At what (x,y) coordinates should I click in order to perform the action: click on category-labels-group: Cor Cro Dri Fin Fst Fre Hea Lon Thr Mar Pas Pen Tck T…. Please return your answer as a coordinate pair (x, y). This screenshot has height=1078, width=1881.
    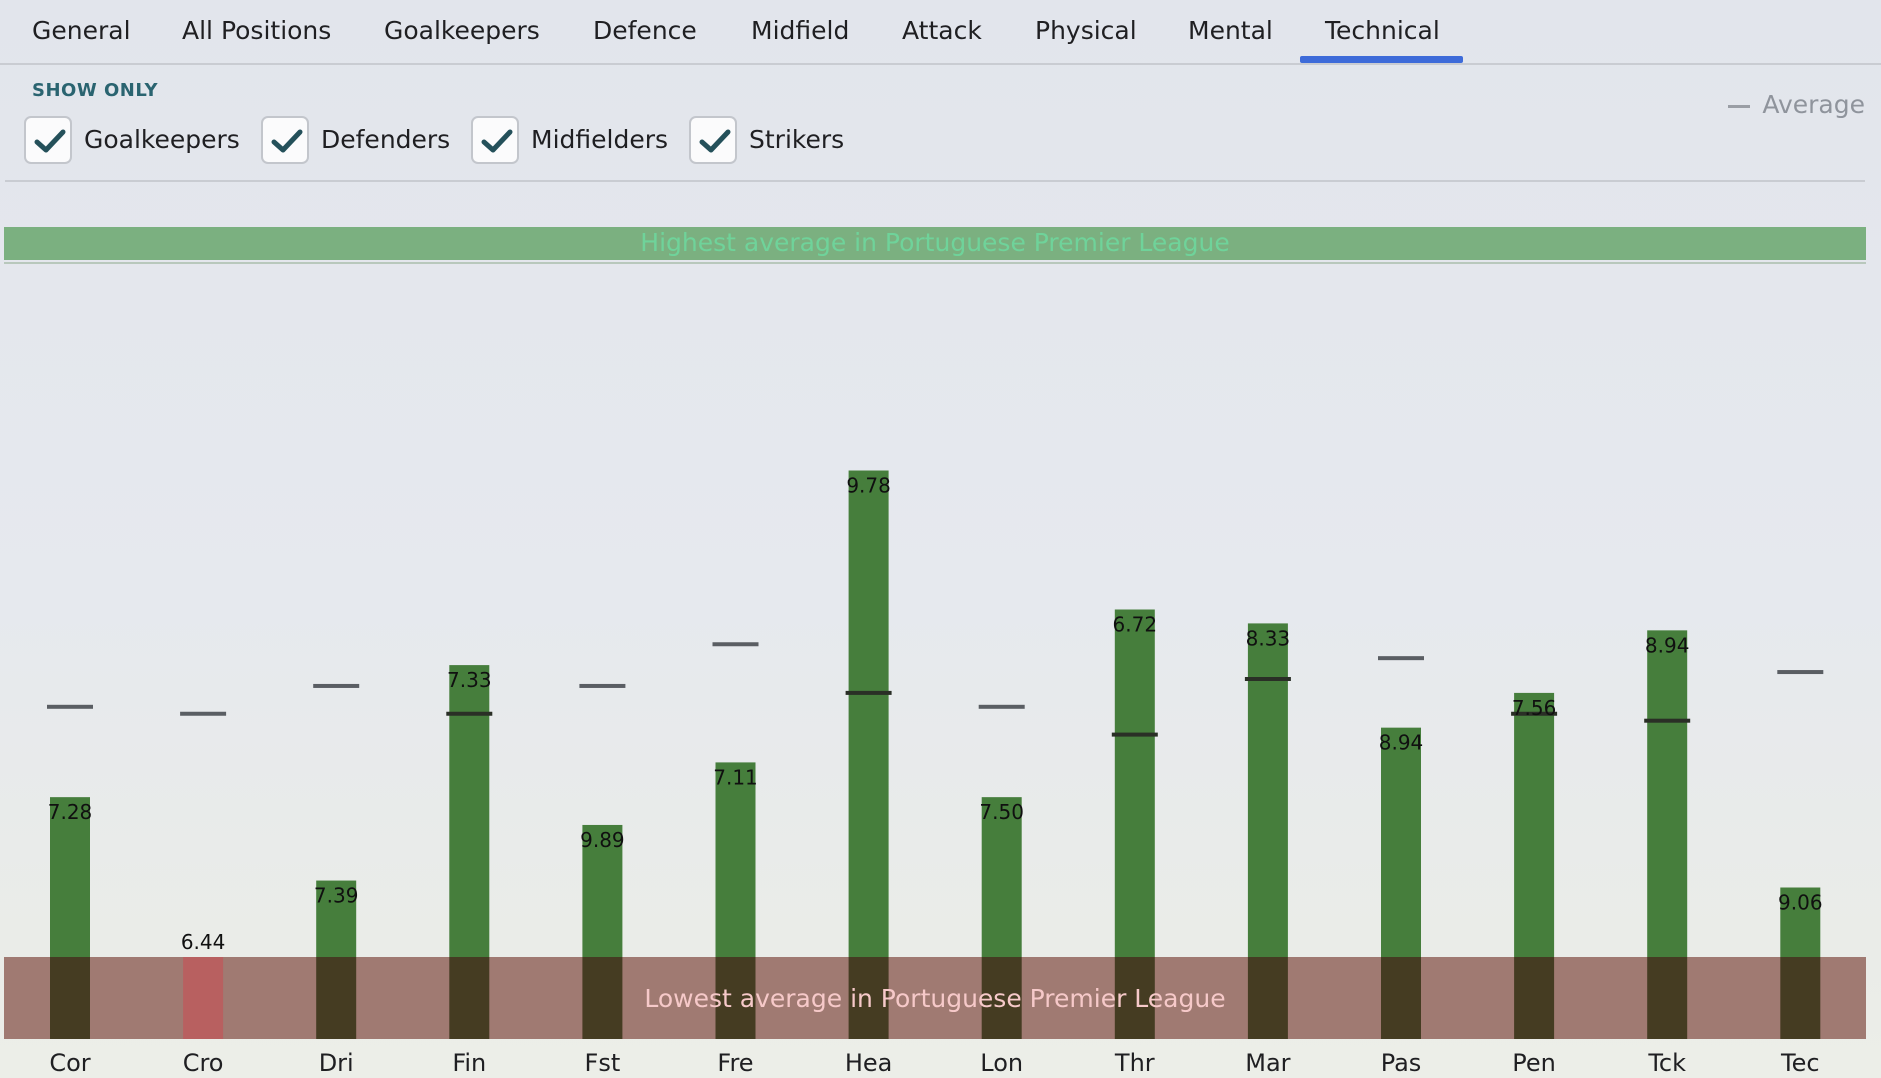
    Looking at the image, I should click on (934, 1063).